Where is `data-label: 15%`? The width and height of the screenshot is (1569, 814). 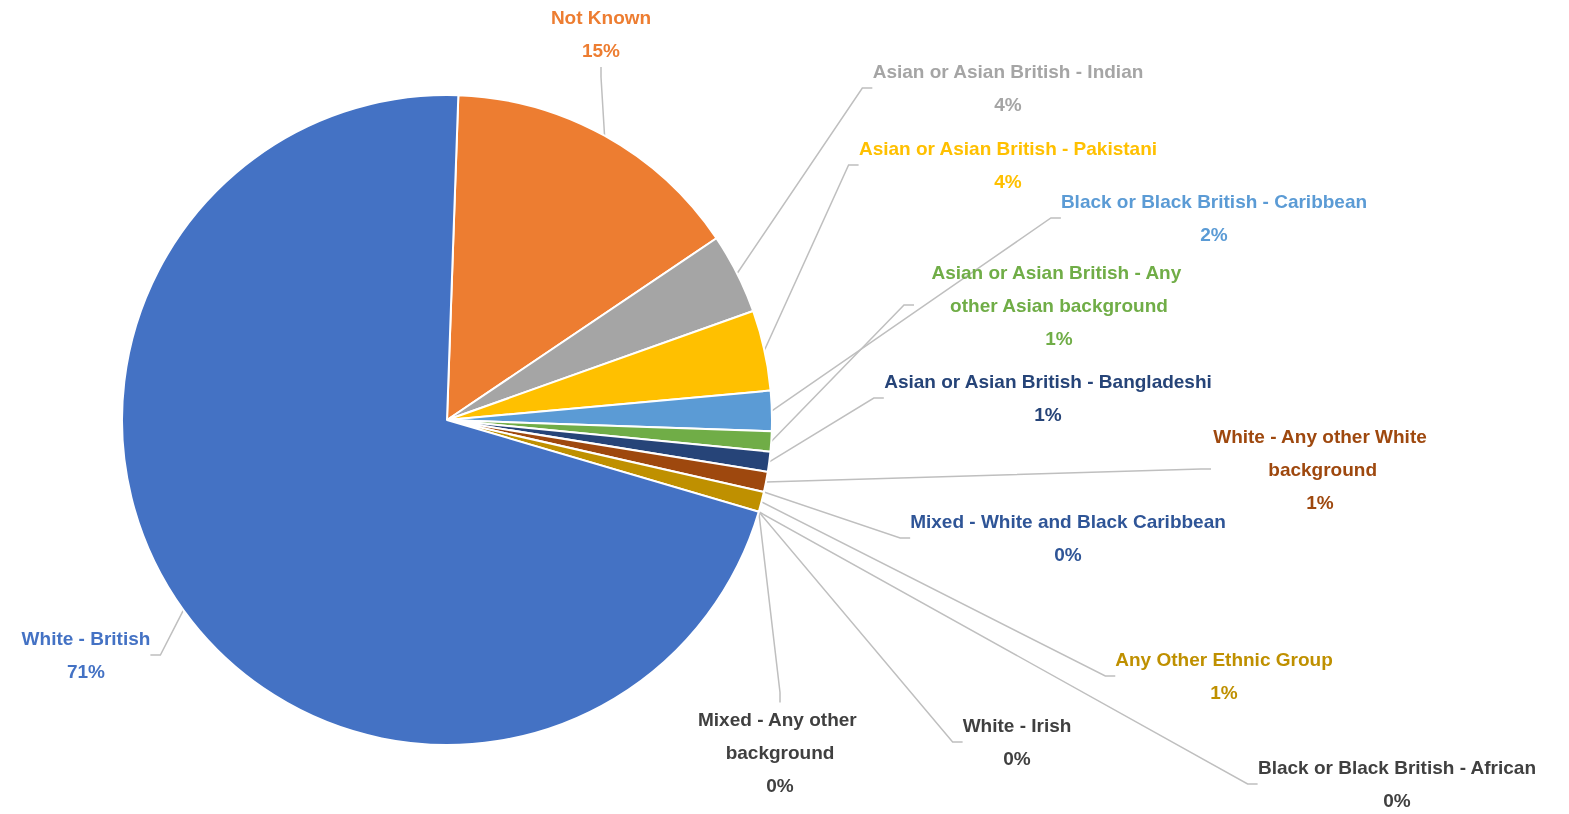 data-label: 15% is located at coordinates (601, 50).